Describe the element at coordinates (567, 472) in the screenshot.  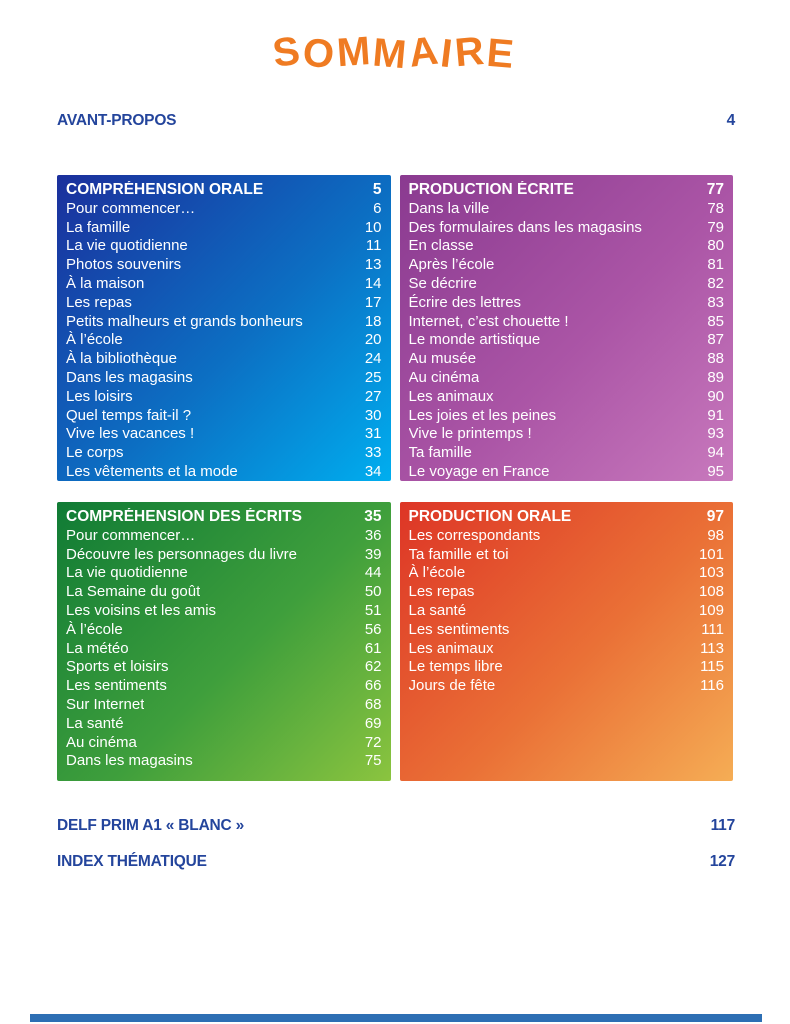
I see `toc-entry: Le voyage en France 95` at that location.